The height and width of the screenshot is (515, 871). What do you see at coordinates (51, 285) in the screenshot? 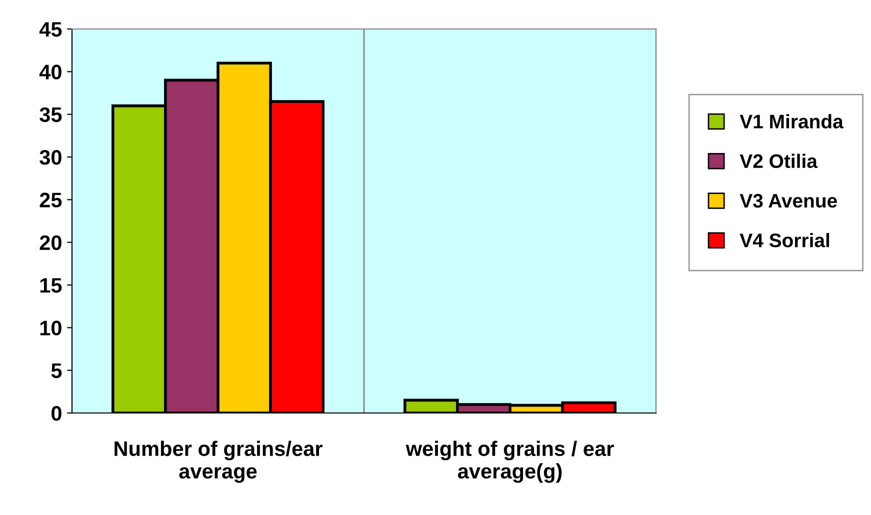
I see `y-tick-label: 15` at bounding box center [51, 285].